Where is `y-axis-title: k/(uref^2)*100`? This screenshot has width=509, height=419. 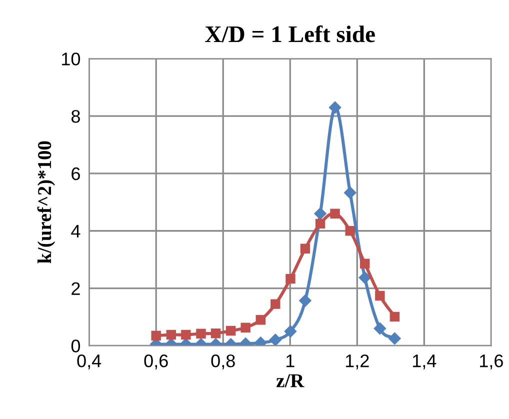
y-axis-title: k/(uref^2)*100 is located at coordinates (46, 202).